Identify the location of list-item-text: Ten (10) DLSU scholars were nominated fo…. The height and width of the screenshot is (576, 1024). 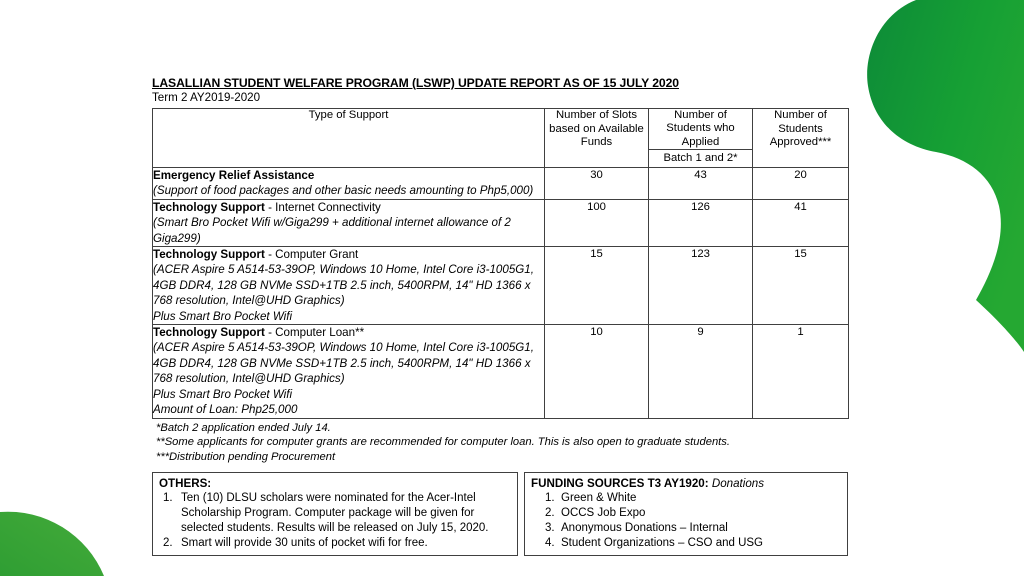
(335, 513).